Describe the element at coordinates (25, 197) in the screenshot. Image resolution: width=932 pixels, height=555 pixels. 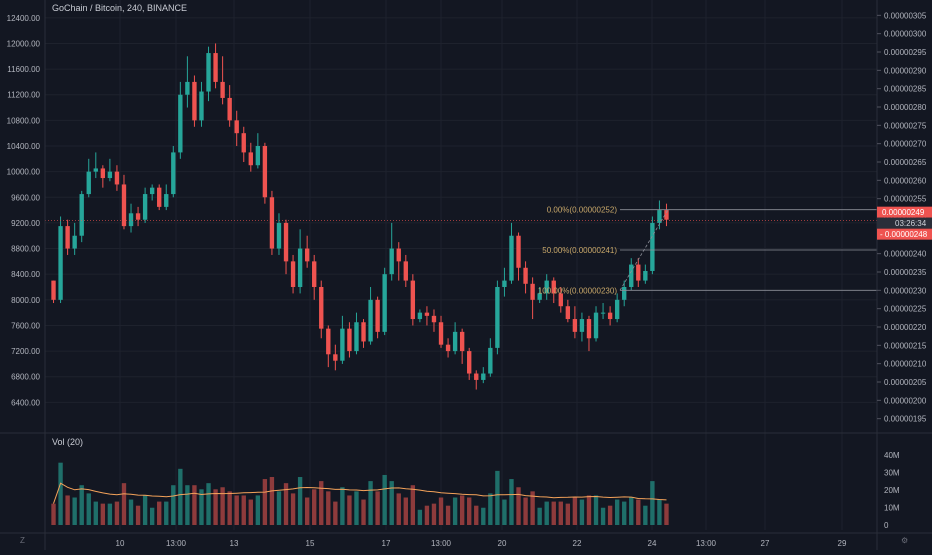
I see `left-axis-tick: 9600.00` at that location.